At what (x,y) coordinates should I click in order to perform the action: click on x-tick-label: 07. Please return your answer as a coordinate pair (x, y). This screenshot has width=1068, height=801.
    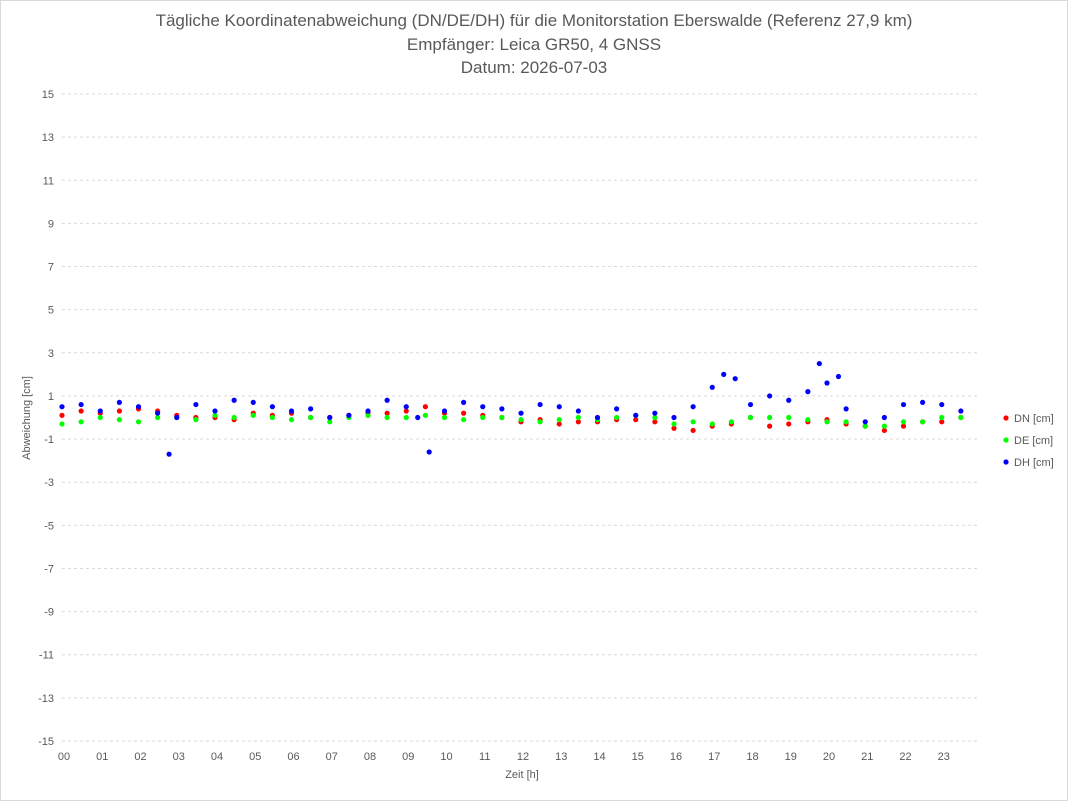
    Looking at the image, I should click on (332, 757).